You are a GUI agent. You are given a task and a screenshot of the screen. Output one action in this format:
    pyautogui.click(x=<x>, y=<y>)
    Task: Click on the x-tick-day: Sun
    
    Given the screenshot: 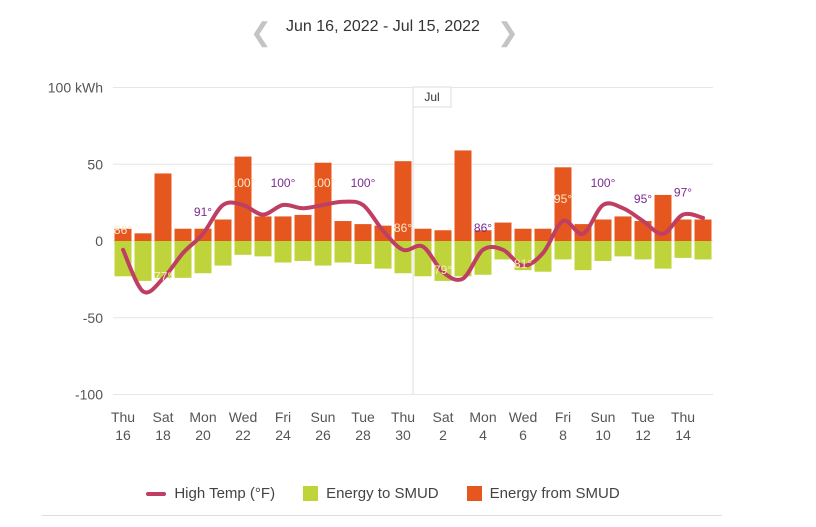 What is the action you would take?
    pyautogui.click(x=323, y=417)
    